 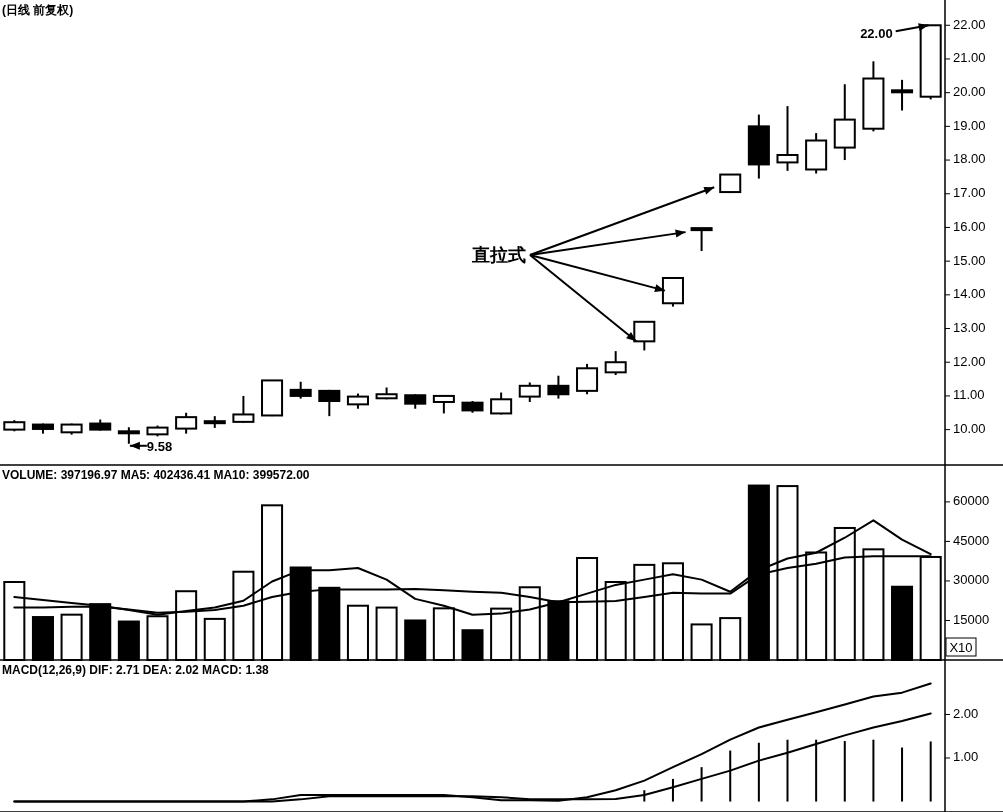 What do you see at coordinates (969, 327) in the screenshot?
I see `y-tick-label: 13.00` at bounding box center [969, 327].